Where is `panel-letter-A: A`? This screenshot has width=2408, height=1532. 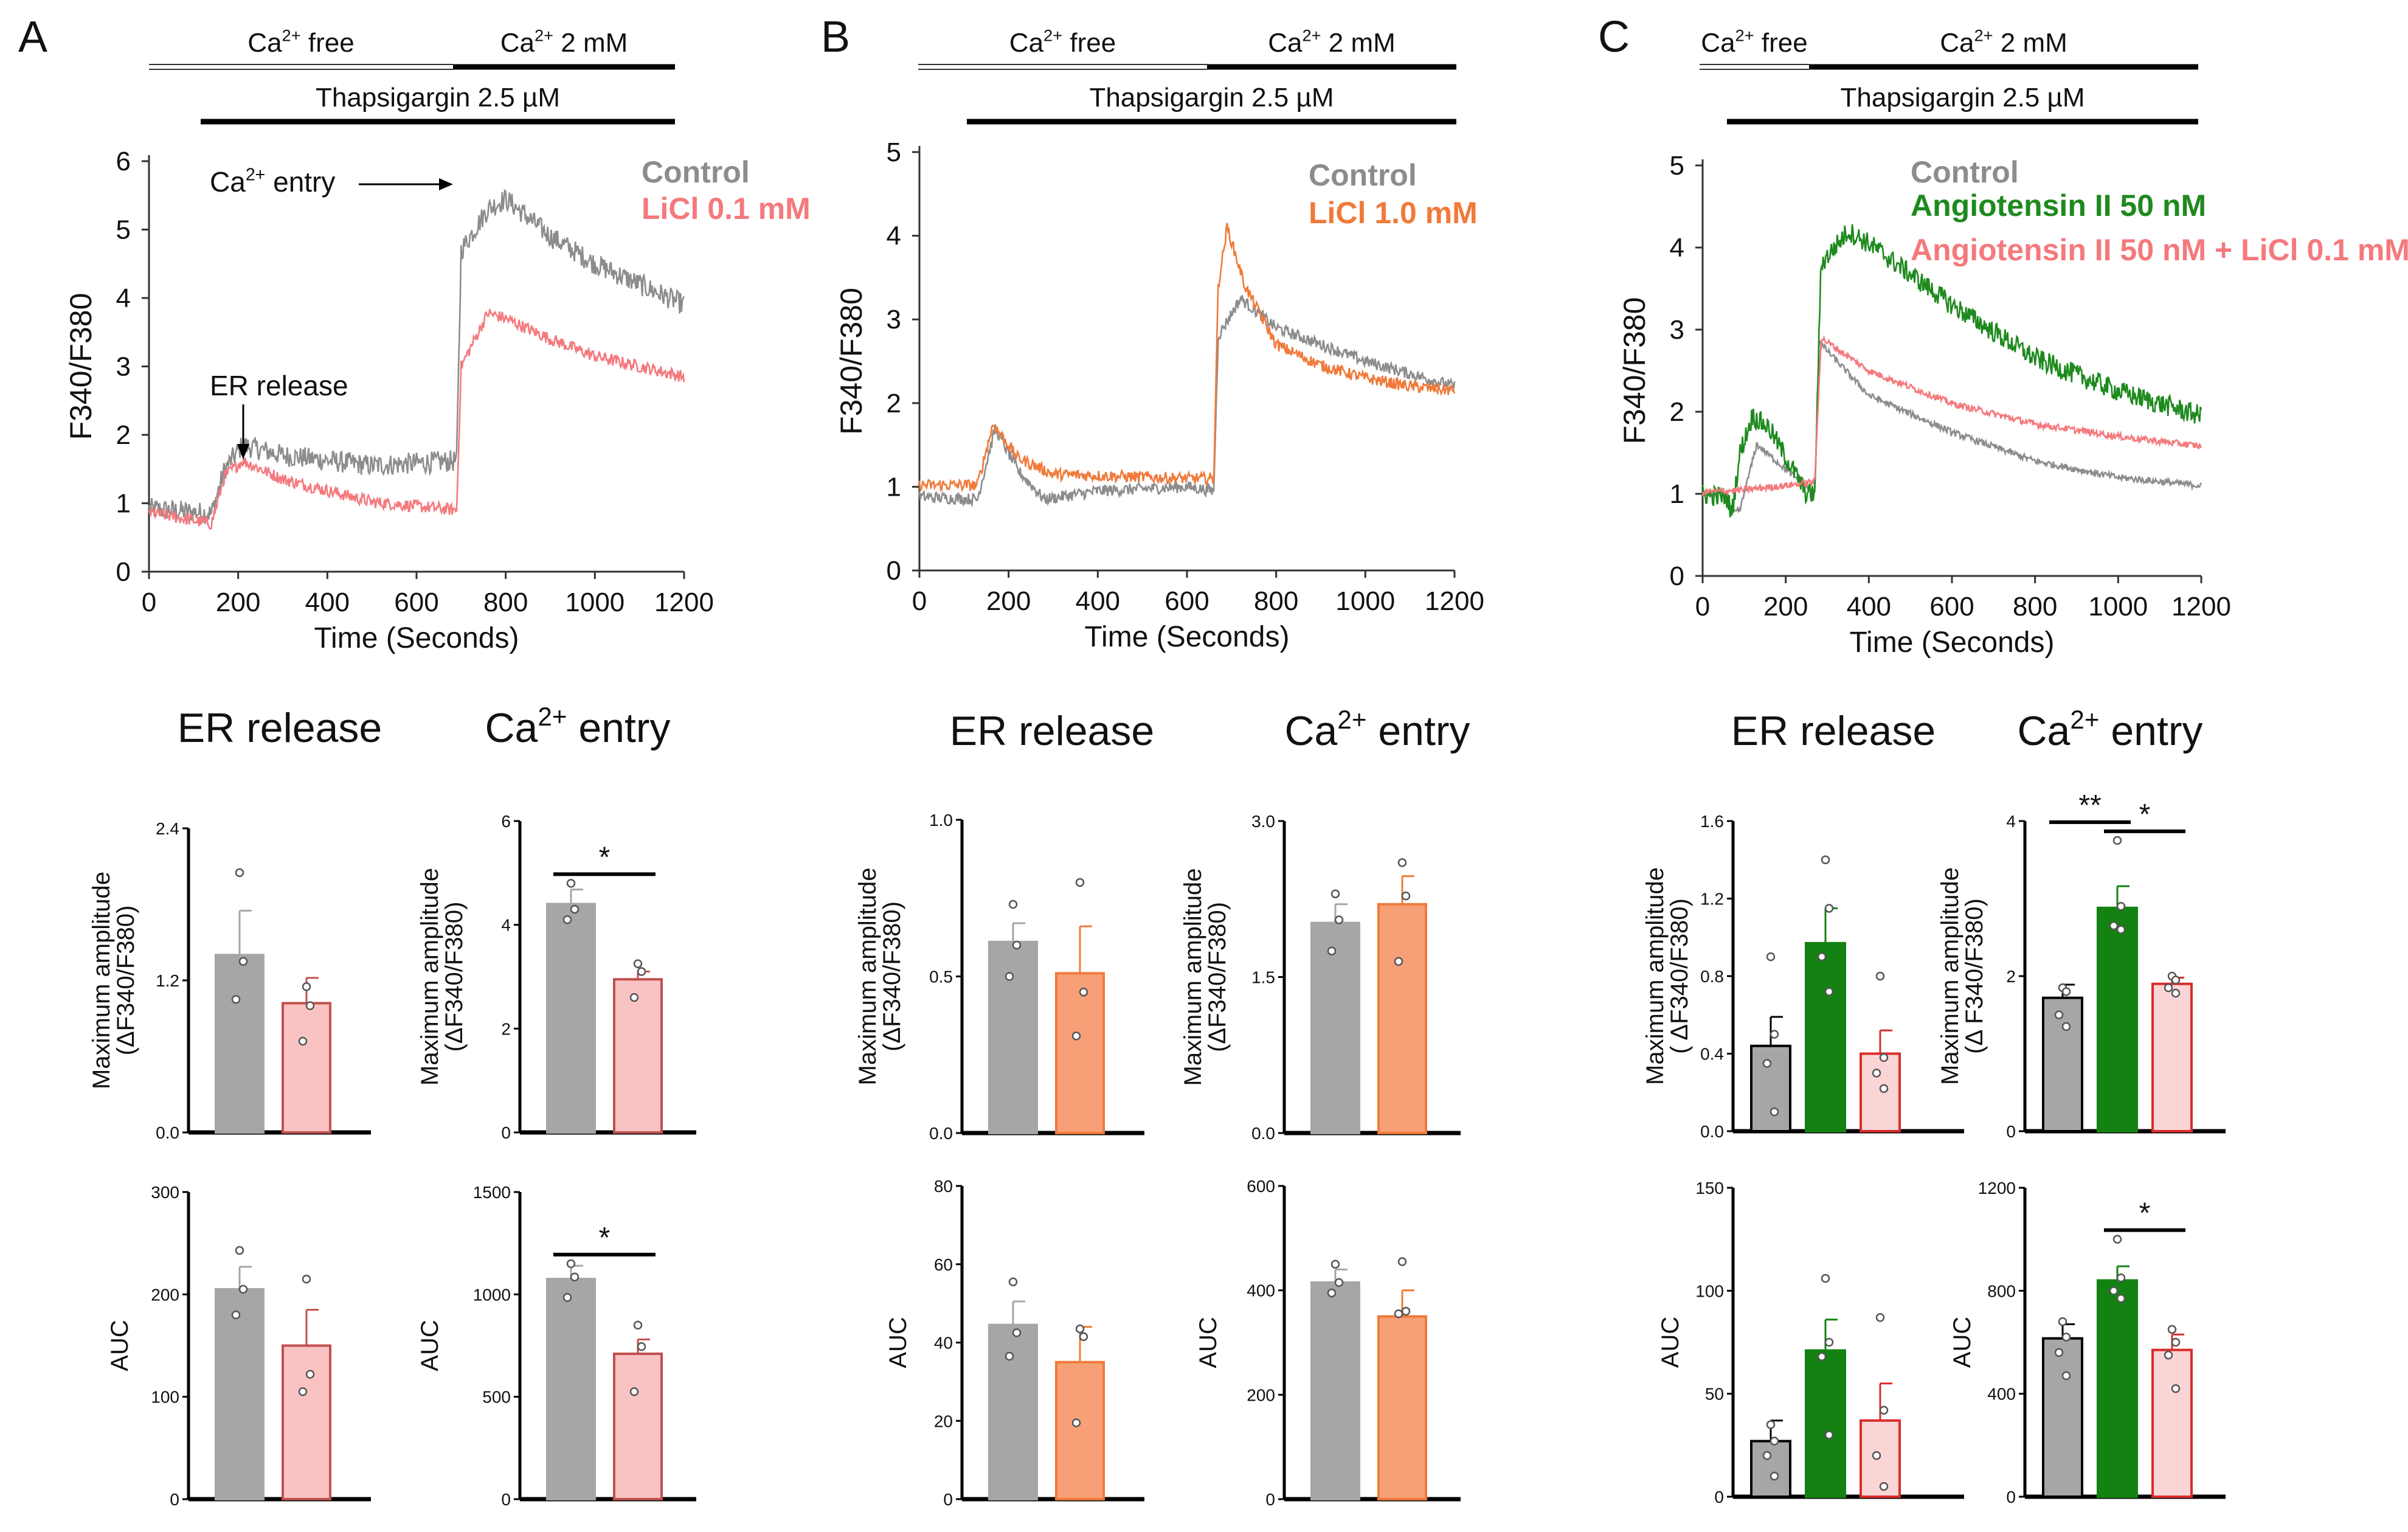 panel-letter-A: A is located at coordinates (32, 37).